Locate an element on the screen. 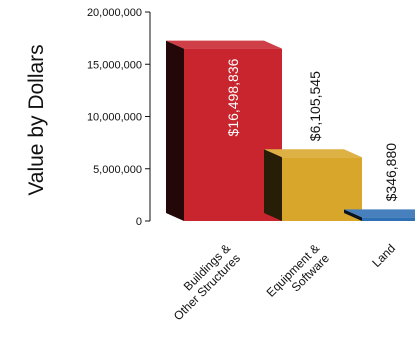 This screenshot has width=415, height=356. y-tick-label: 5,000,000 is located at coordinates (117, 170).